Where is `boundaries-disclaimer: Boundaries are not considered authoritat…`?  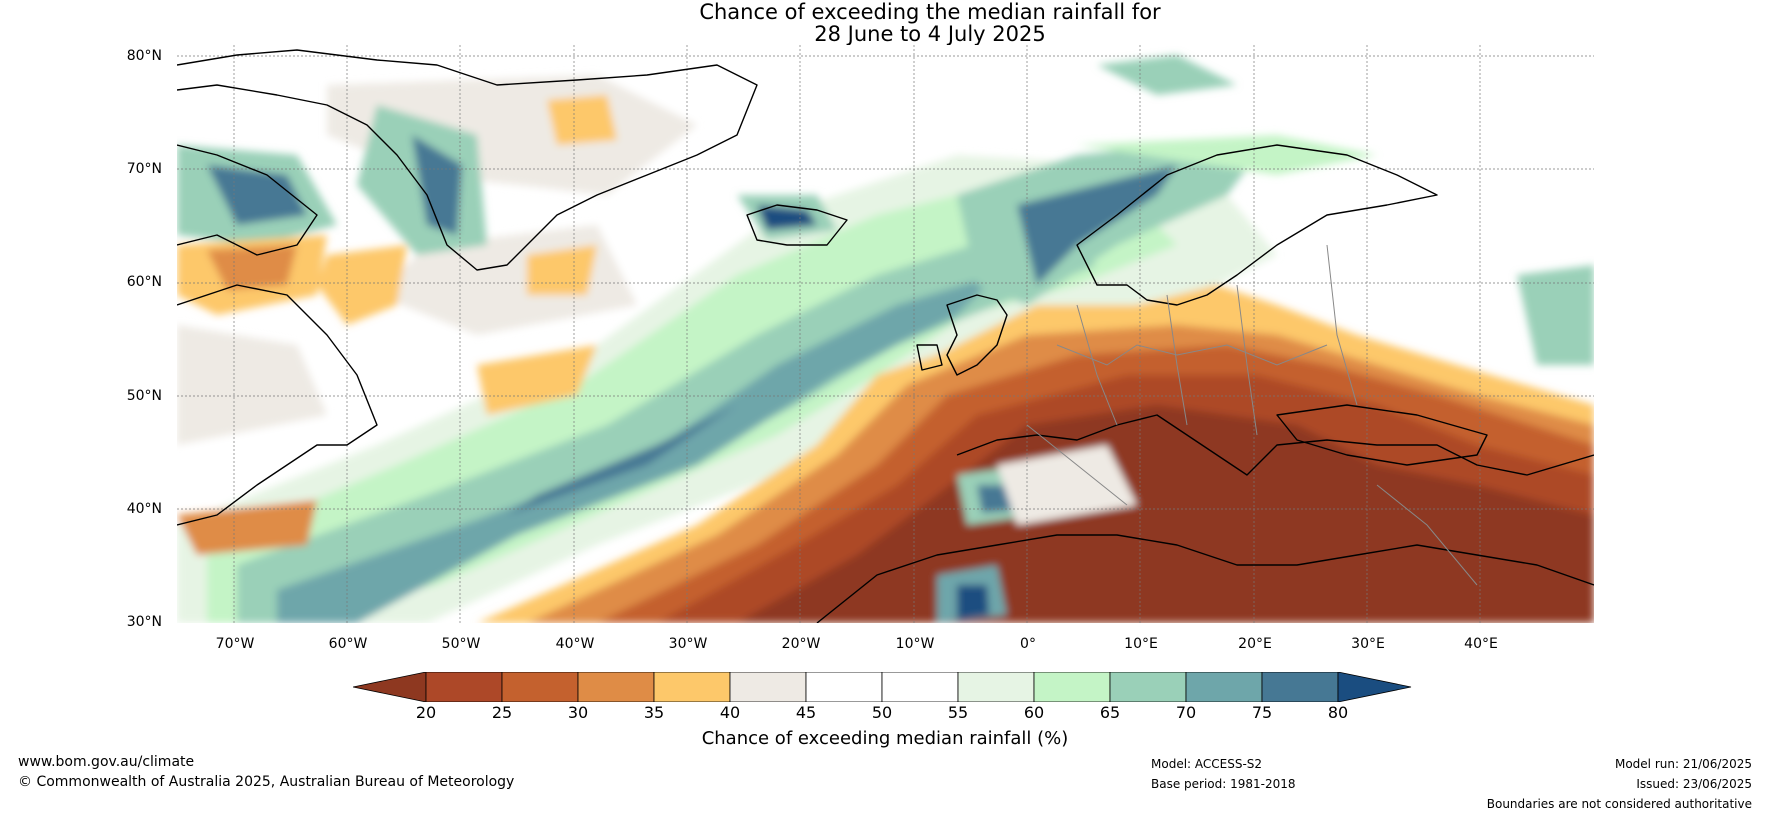
boundaries-disclaimer: Boundaries are not considered authoritat… is located at coordinates (1619, 804).